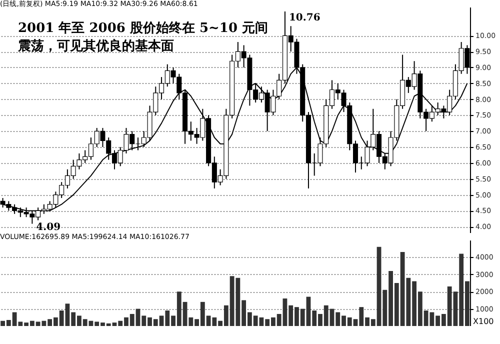  What do you see at coordinates (48, 227) in the screenshot?
I see `annotation: 4.09` at bounding box center [48, 227].